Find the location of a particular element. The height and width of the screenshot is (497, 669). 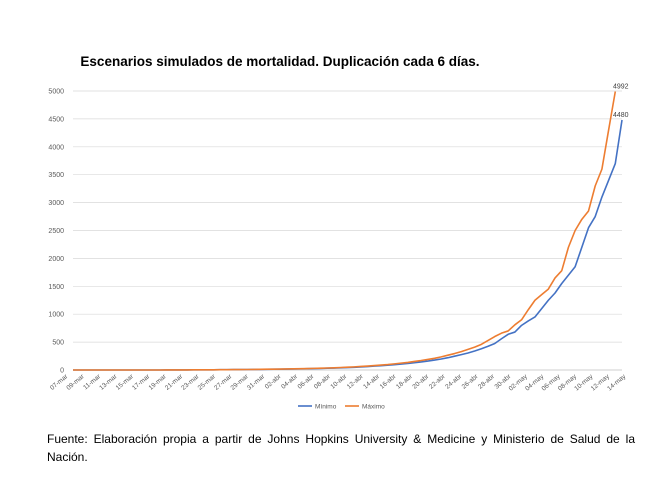

x-tick-label: 24-abr is located at coordinates (454, 382).